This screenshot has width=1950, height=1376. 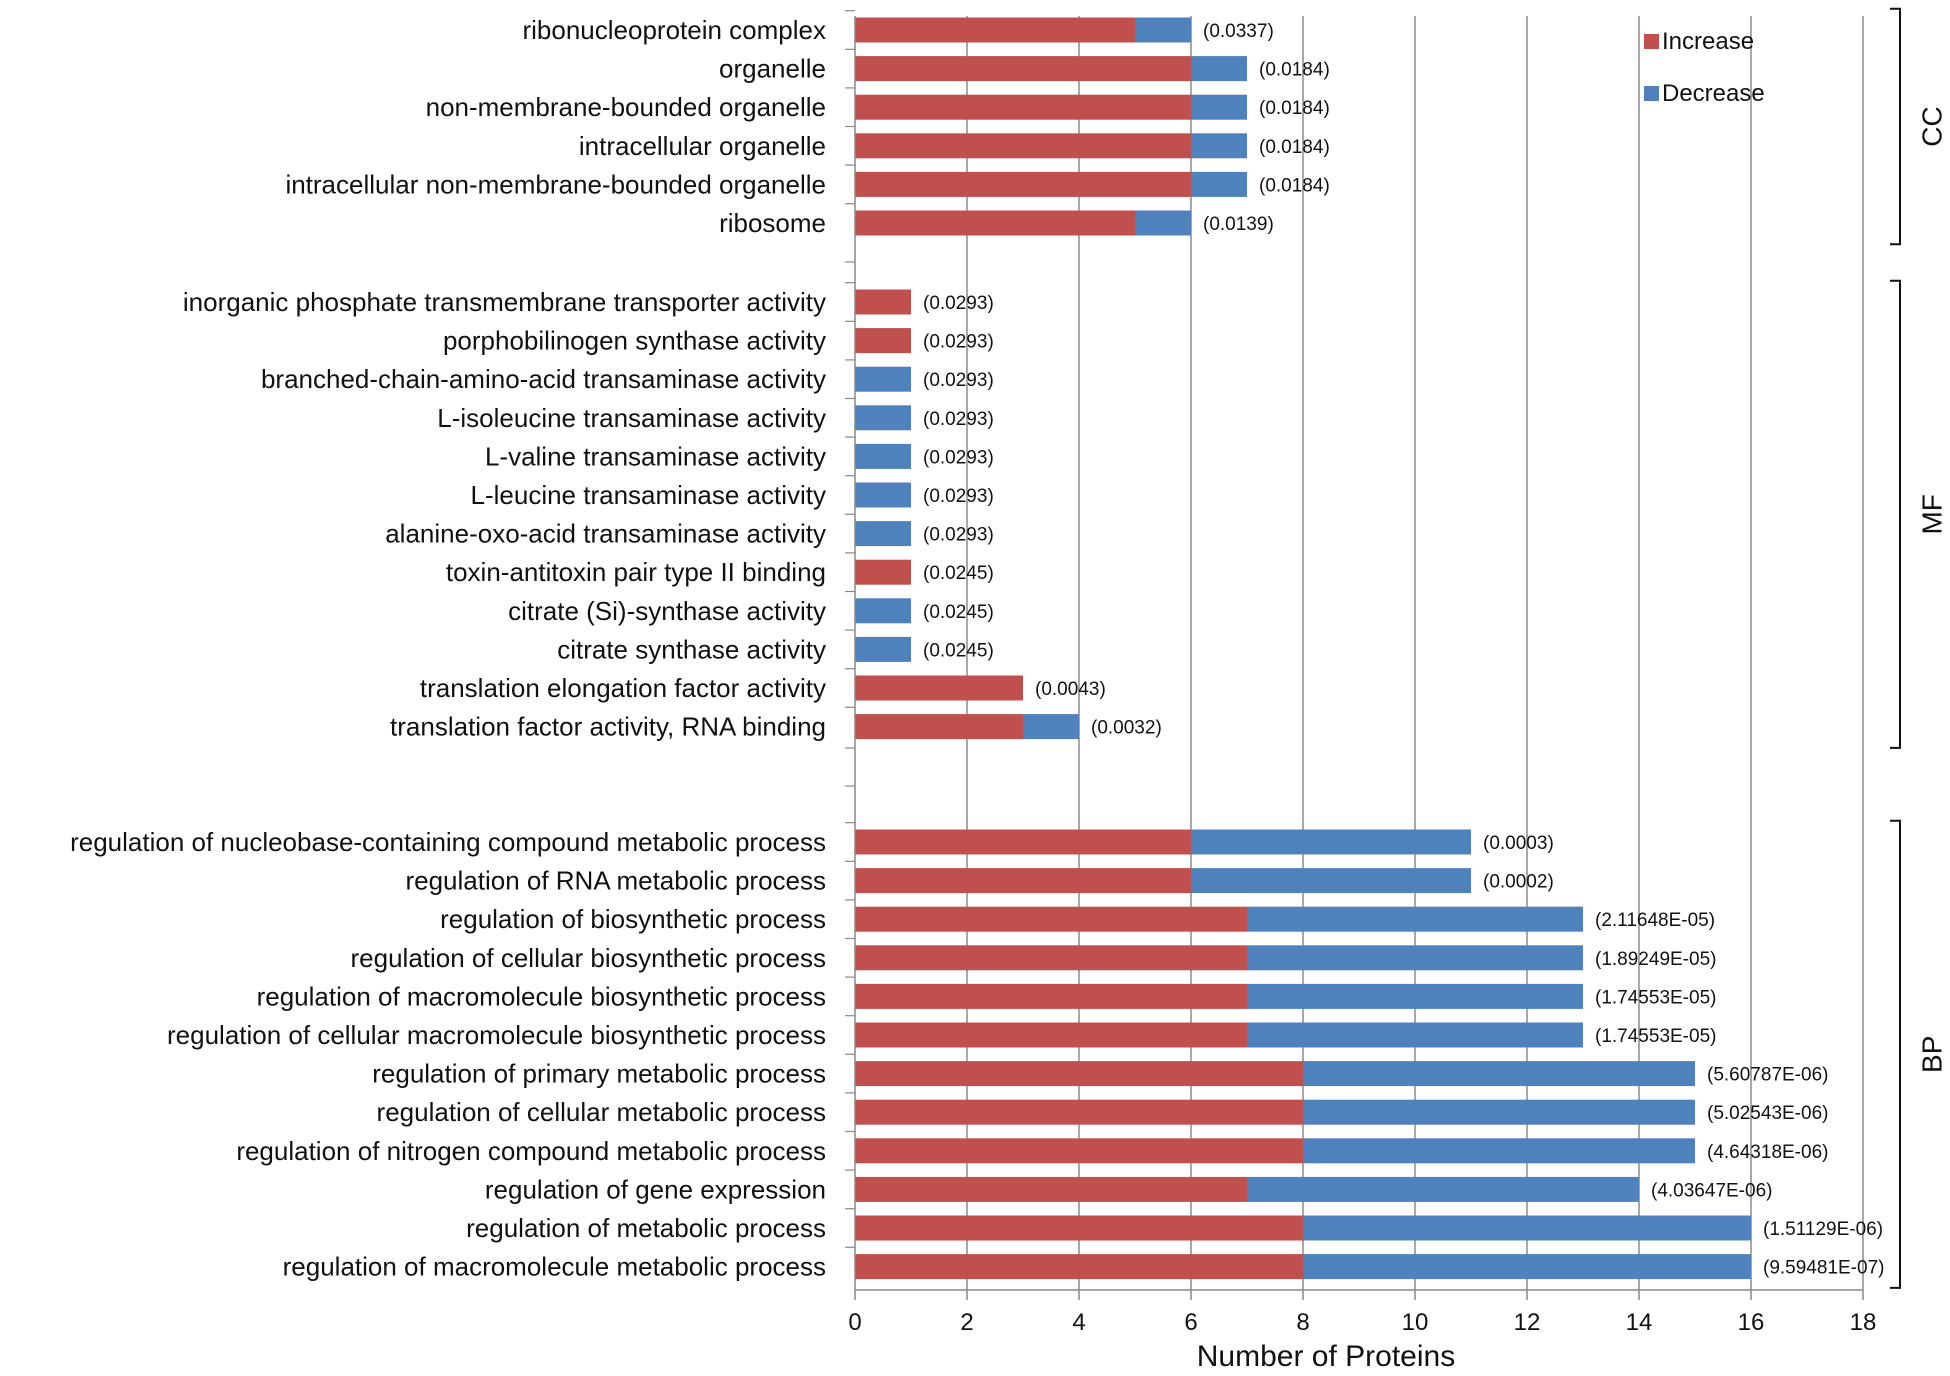 What do you see at coordinates (1518, 843) in the screenshot?
I see `pvalue-label: (0.0003)` at bounding box center [1518, 843].